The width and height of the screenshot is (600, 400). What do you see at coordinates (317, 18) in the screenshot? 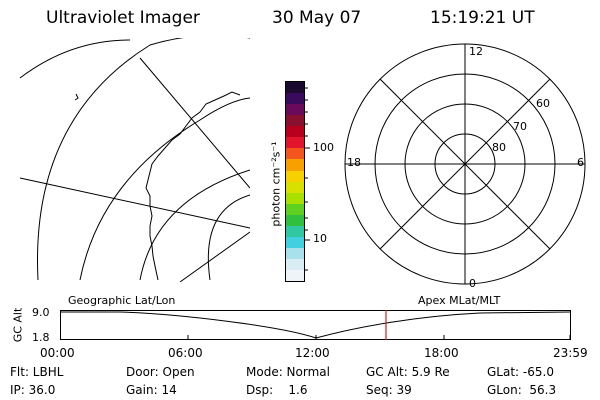
I see `observation-date: 30 May 07` at bounding box center [317, 18].